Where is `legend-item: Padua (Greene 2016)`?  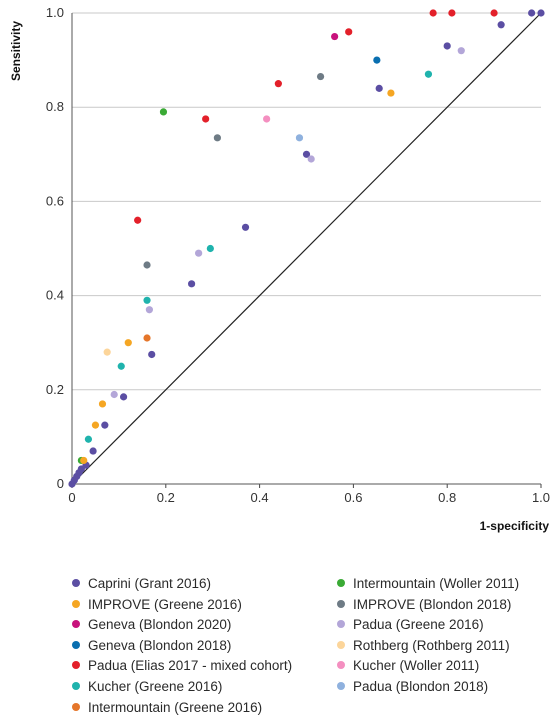
legend-item: Padua (Greene 2016) is located at coordinates (410, 625).